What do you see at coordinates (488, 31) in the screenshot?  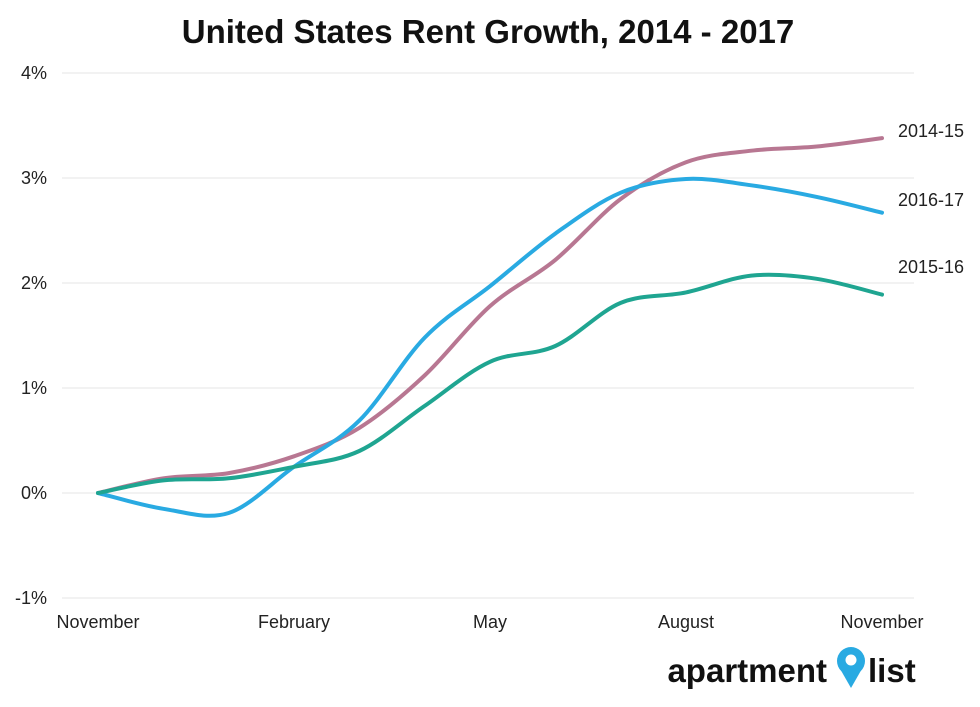 I see `chart-title: United States Rent Growth, 2014 - 2017` at bounding box center [488, 31].